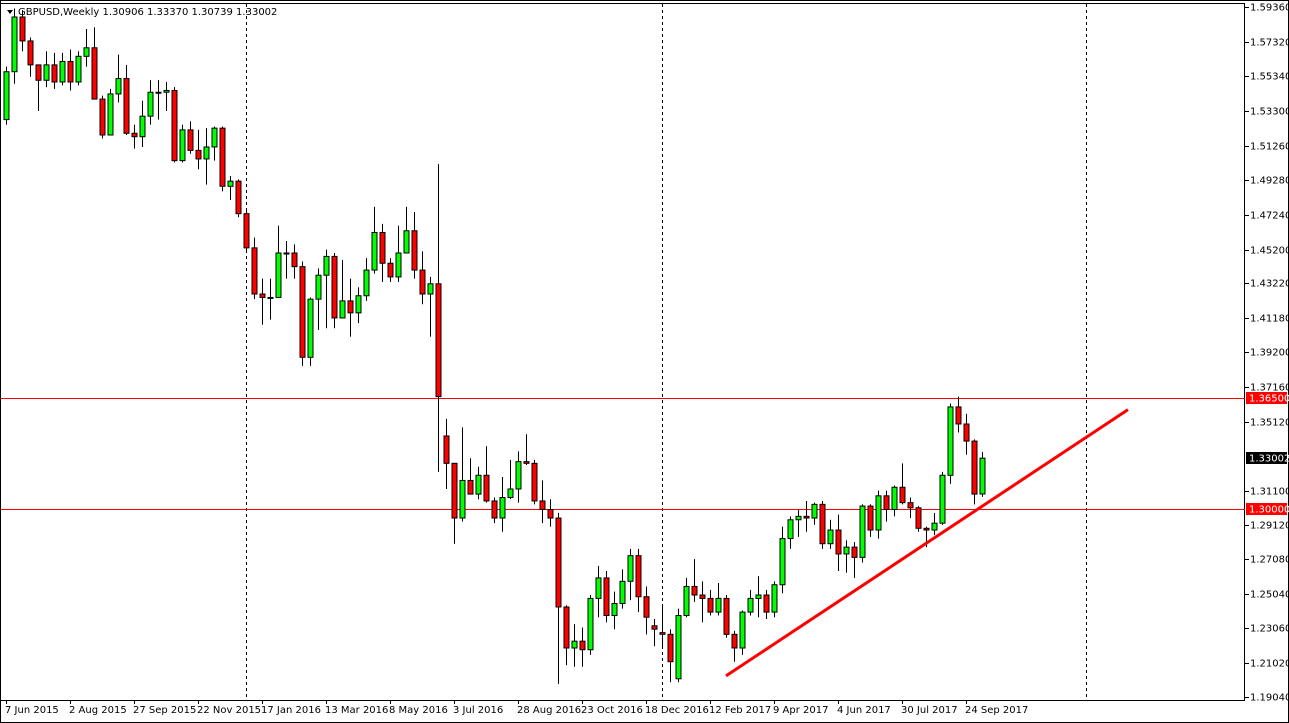 This screenshot has width=1289, height=723. What do you see at coordinates (32, 710) in the screenshot?
I see `x-tick-label: 7 Jun 2015` at bounding box center [32, 710].